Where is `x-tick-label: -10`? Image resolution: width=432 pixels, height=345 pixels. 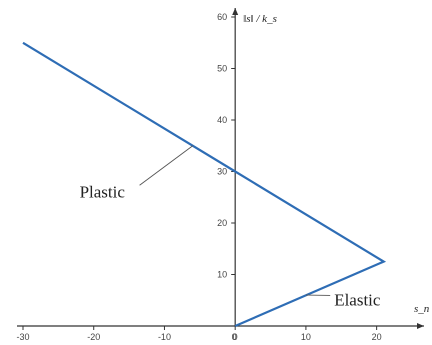 x-tick-label: -10 is located at coordinates (164, 337).